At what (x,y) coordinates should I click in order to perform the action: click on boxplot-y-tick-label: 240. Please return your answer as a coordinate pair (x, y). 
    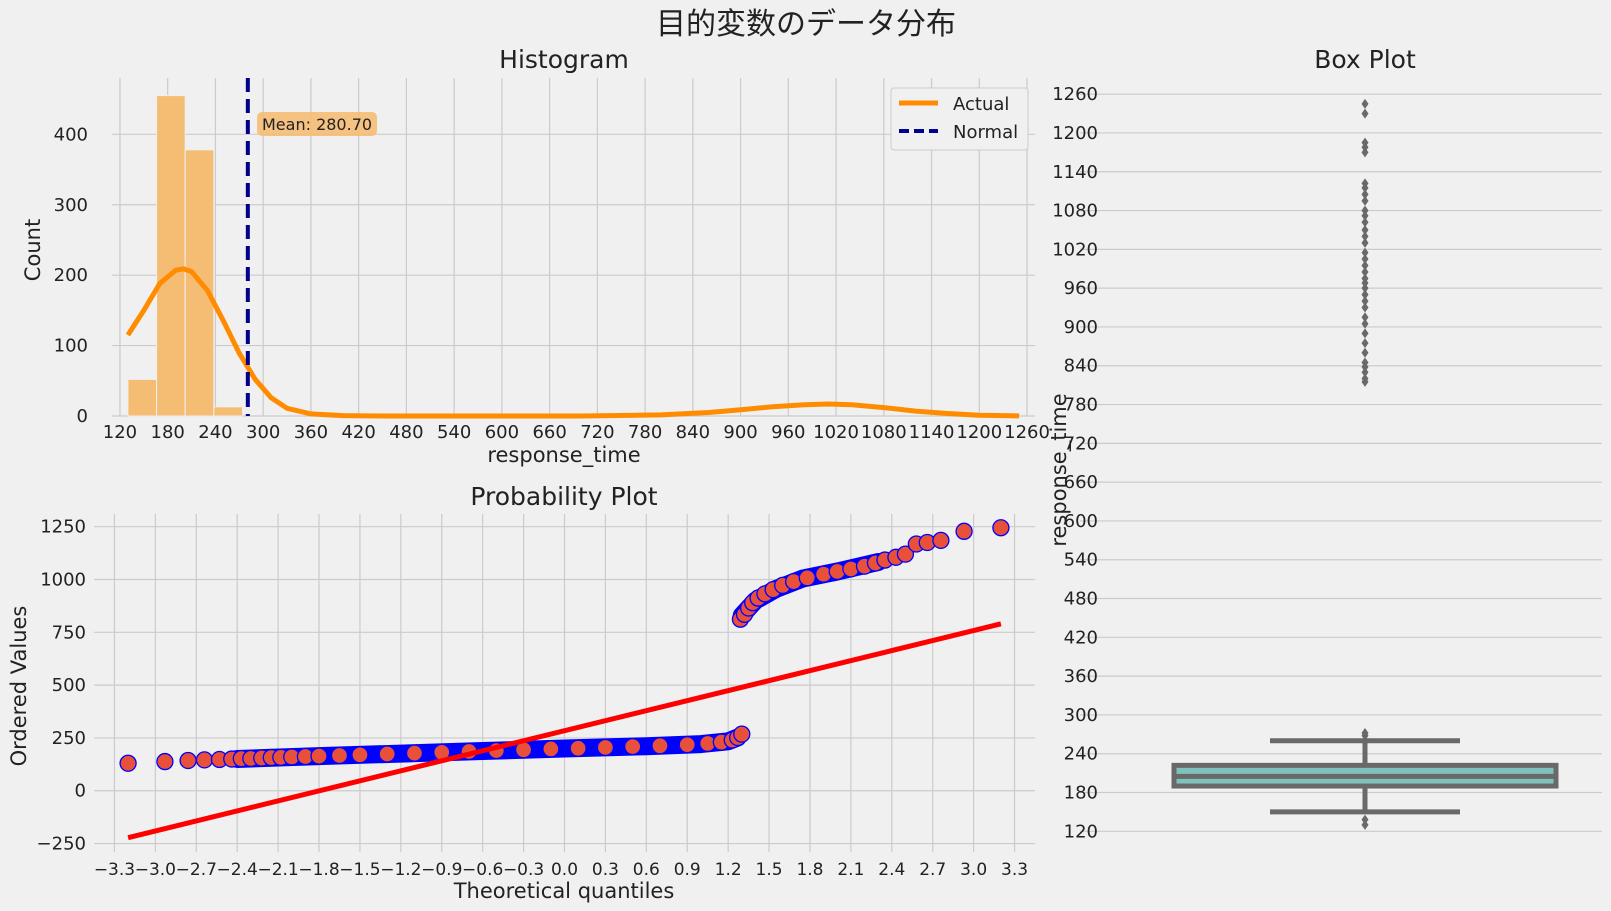
    Looking at the image, I should click on (1081, 754).